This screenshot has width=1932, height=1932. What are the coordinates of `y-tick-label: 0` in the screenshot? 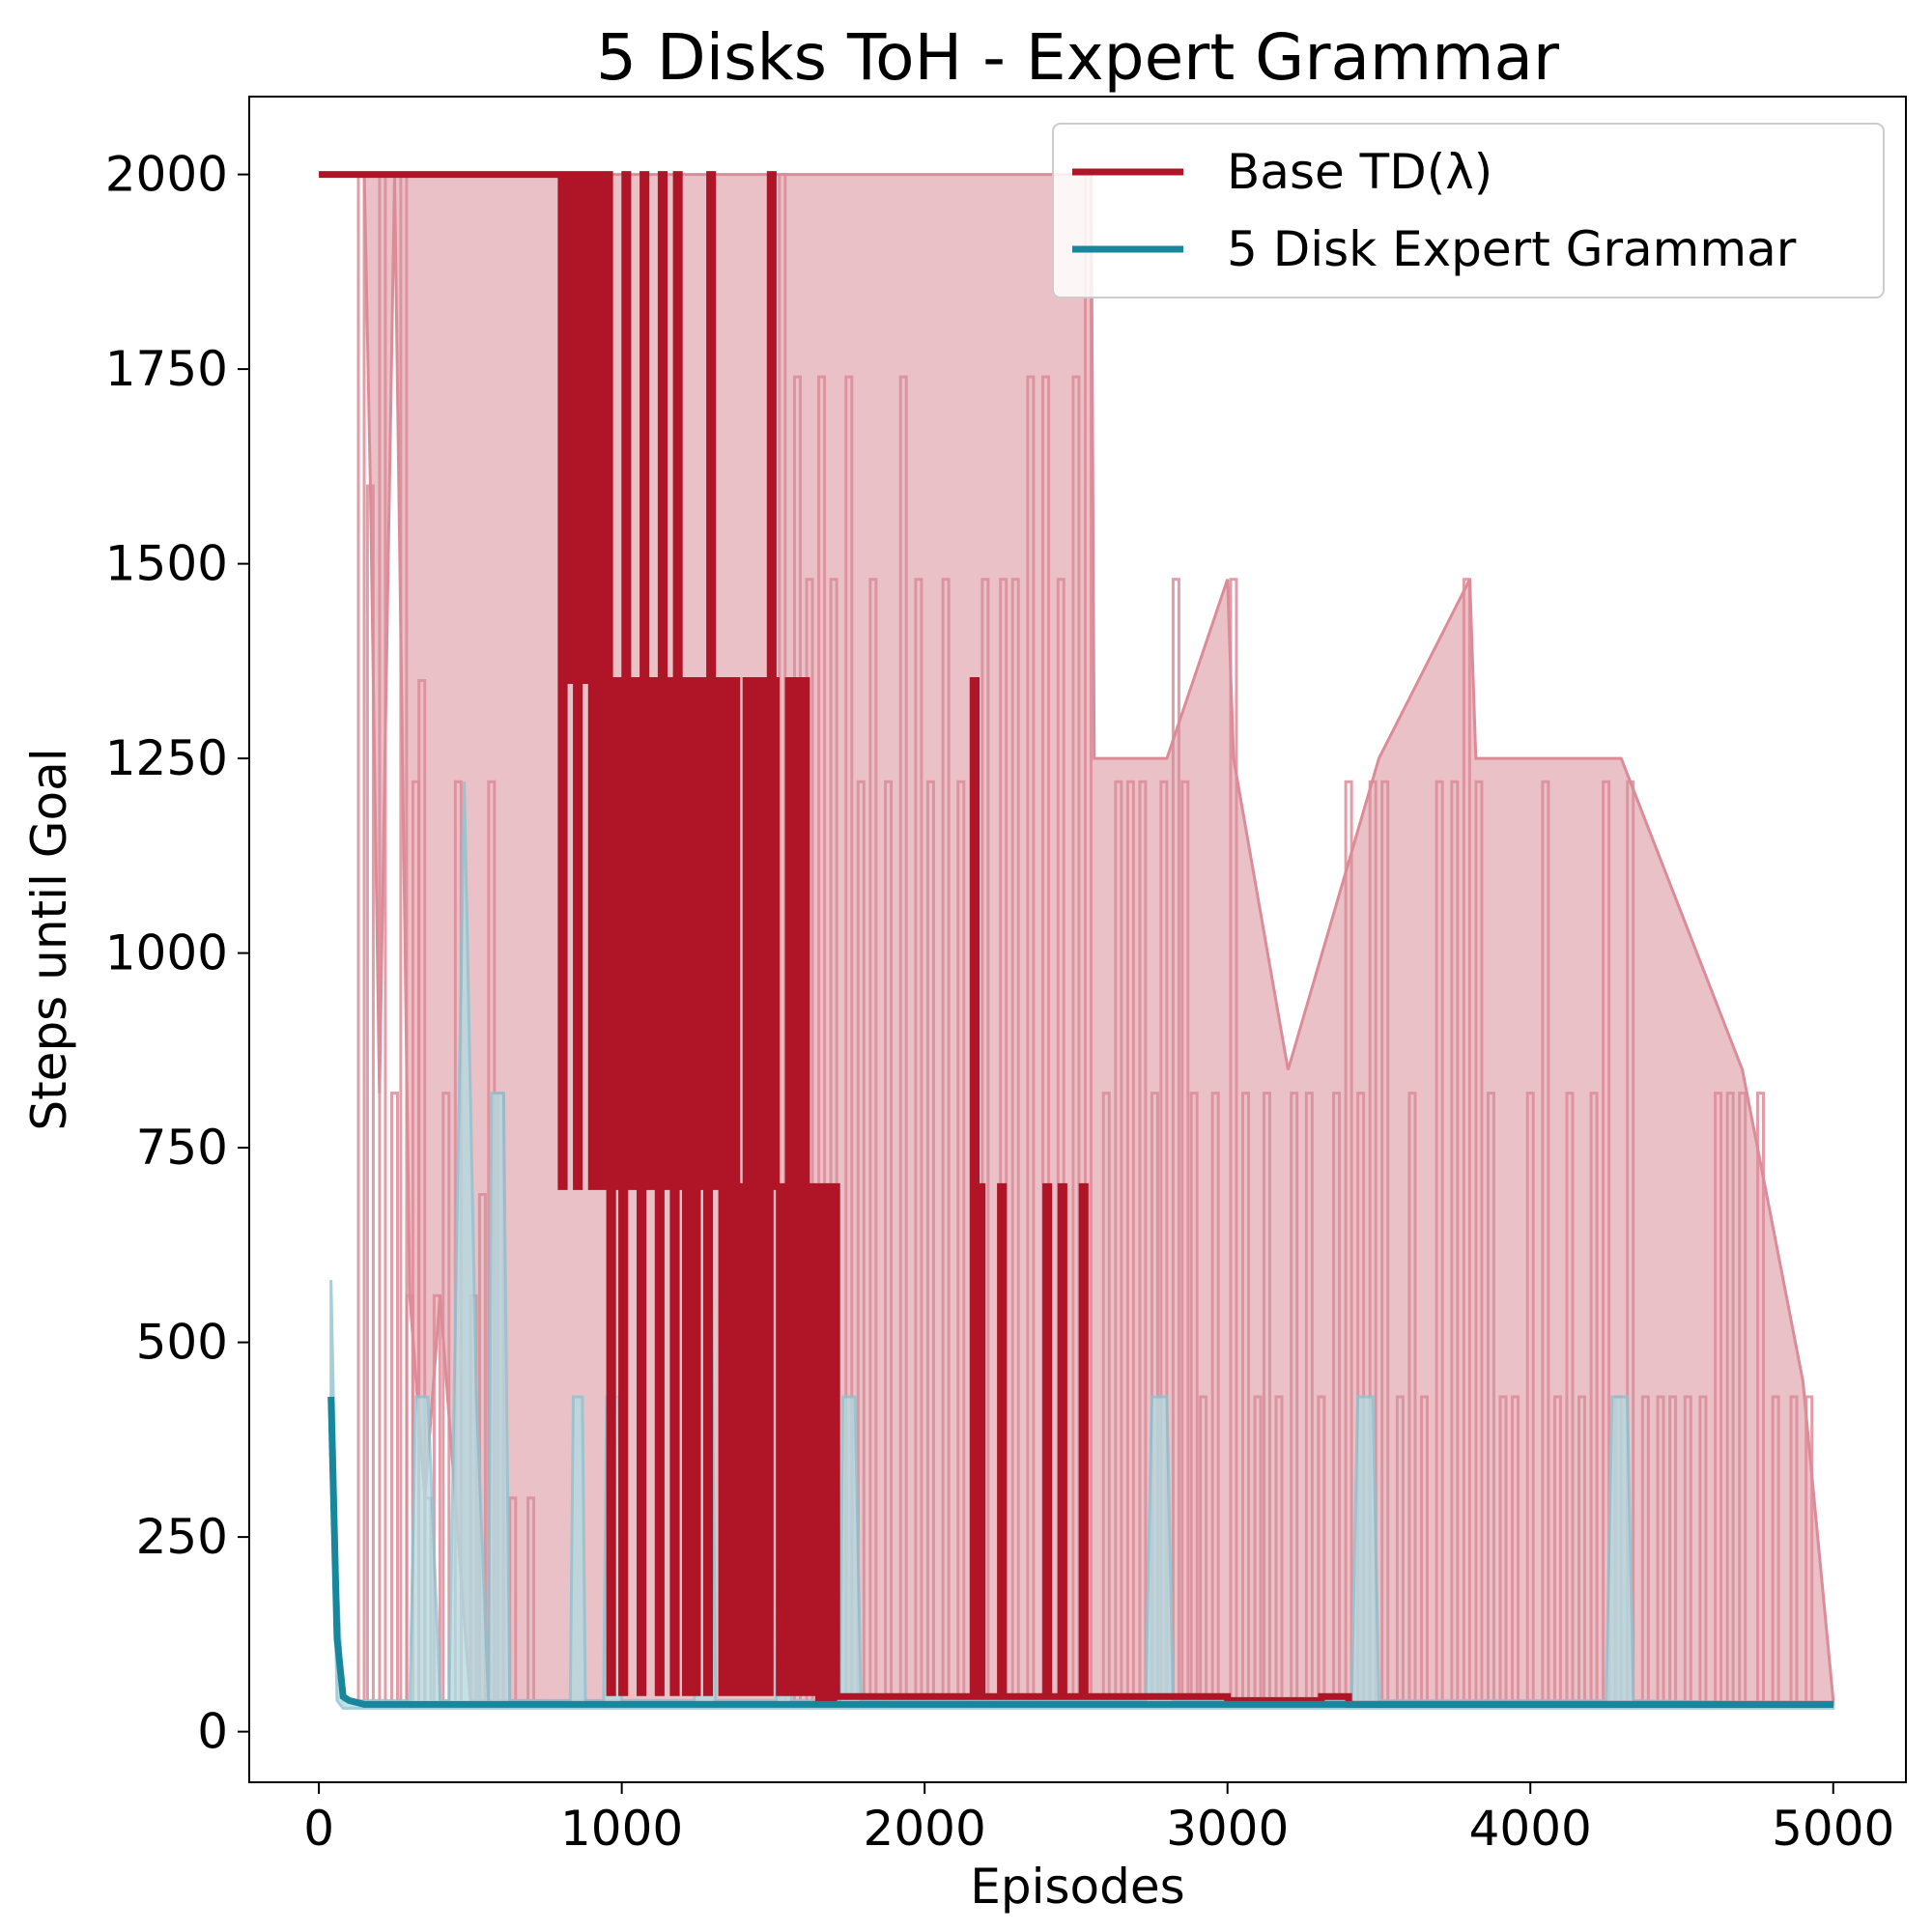 It's located at (212, 1732).